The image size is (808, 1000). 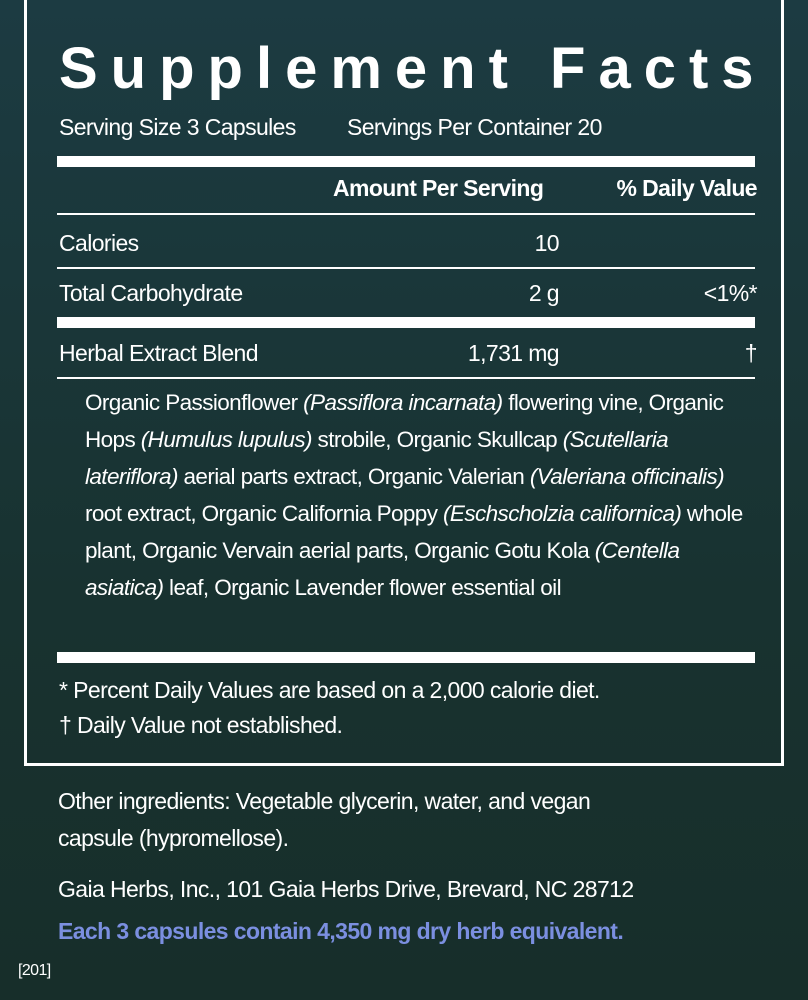 What do you see at coordinates (151, 293) in the screenshot?
I see `row-name: Total Carbohydrate` at bounding box center [151, 293].